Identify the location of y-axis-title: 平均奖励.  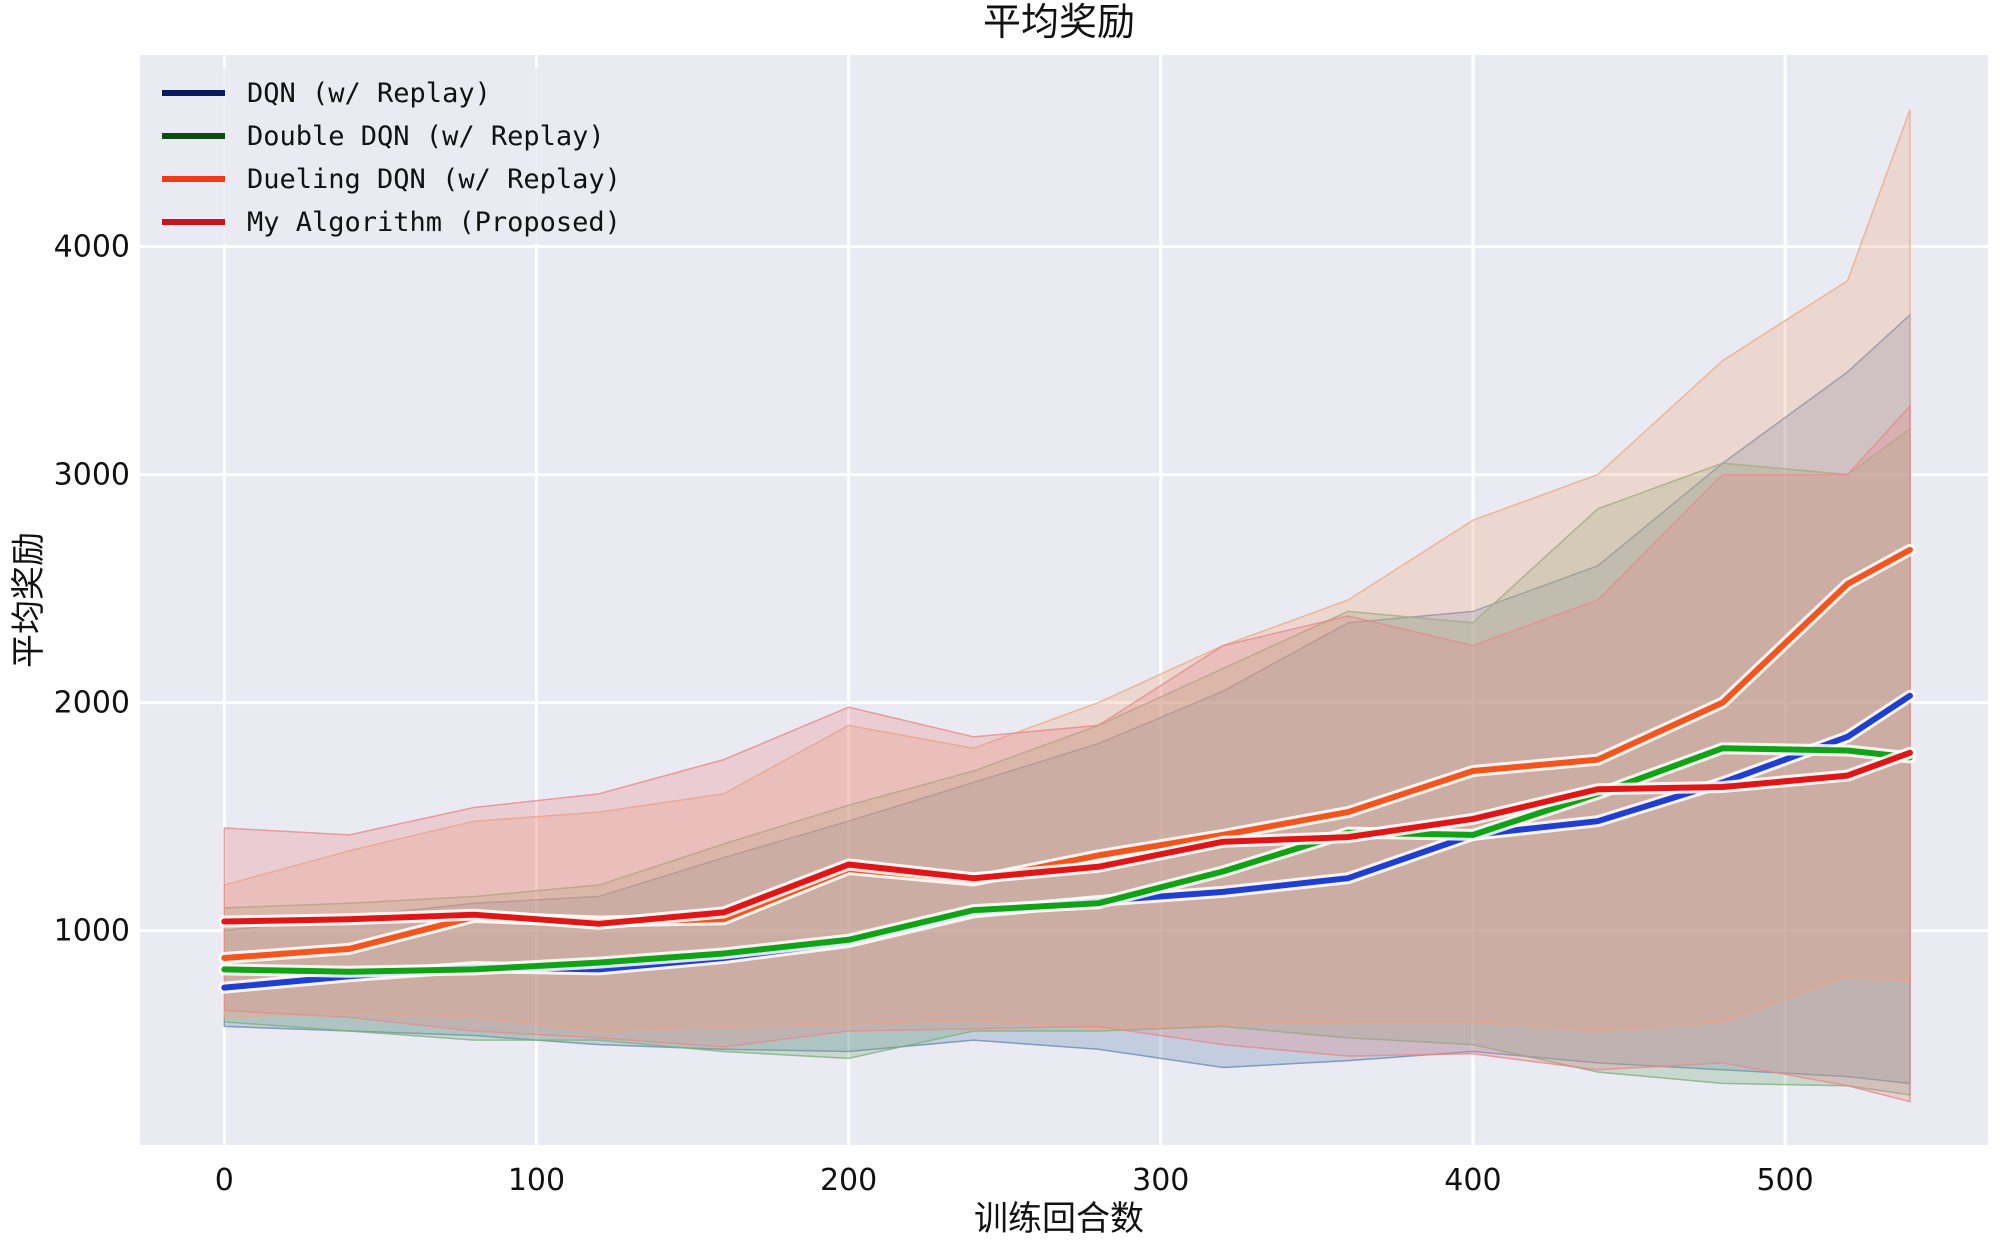
(29, 600).